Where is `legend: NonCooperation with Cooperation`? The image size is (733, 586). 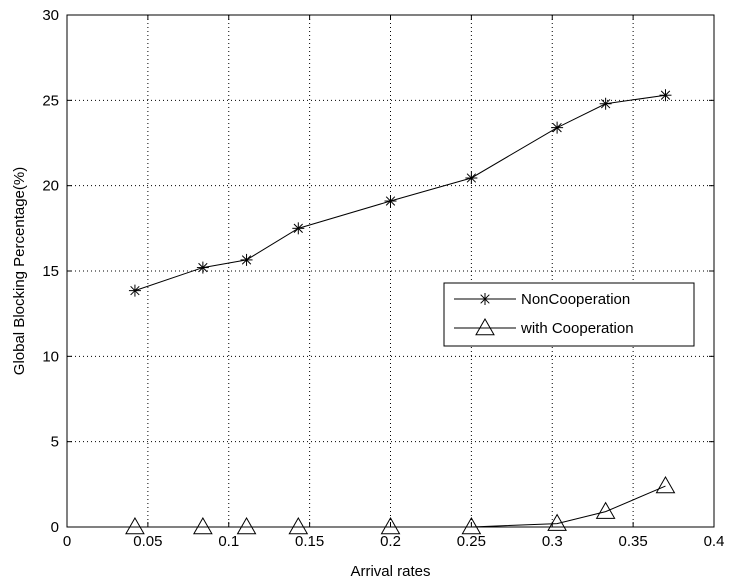
legend: NonCooperation with Cooperation is located at coordinates (569, 314).